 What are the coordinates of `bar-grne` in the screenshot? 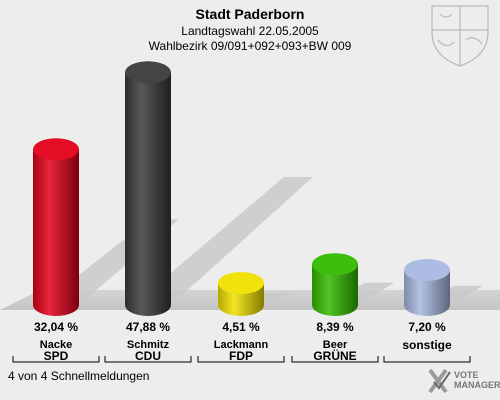 It's located at (335, 290).